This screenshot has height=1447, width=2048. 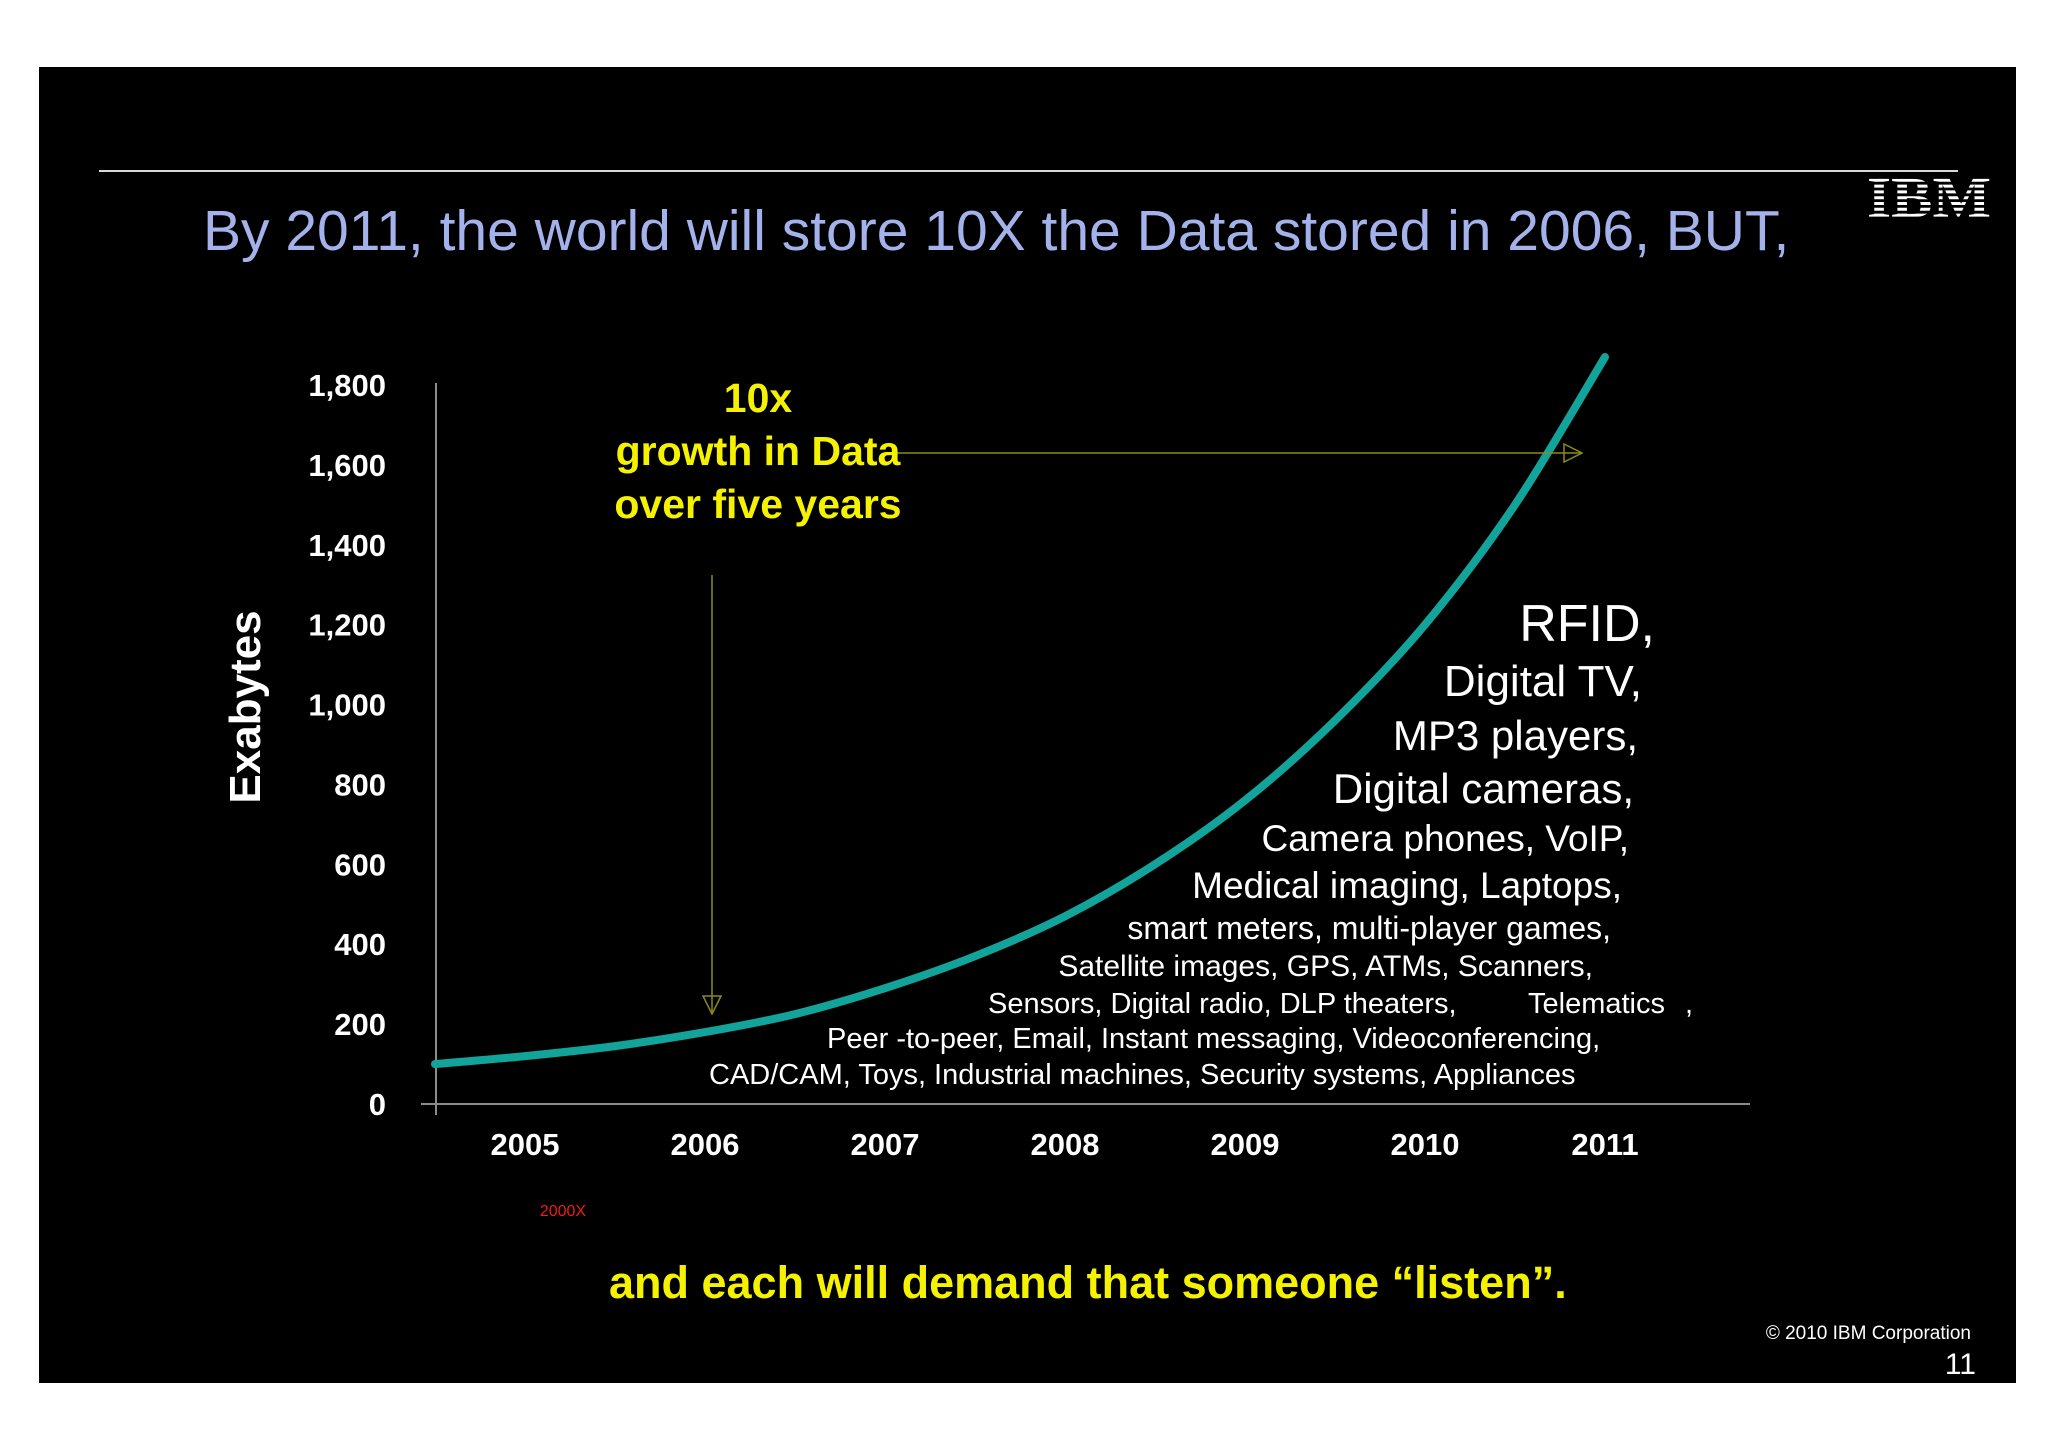 What do you see at coordinates (245, 707) in the screenshot?
I see `y-axis-label: Exabytes` at bounding box center [245, 707].